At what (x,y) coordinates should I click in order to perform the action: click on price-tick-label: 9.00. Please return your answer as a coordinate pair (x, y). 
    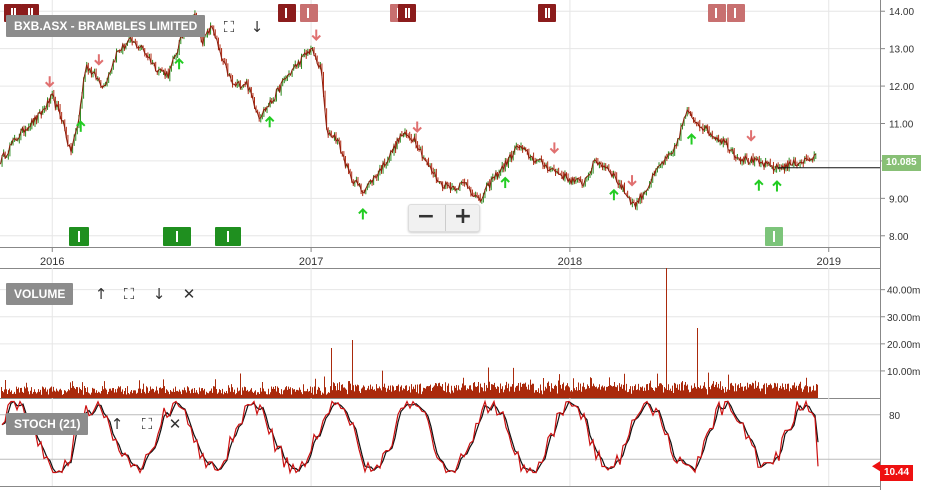
    Looking at the image, I should click on (899, 199).